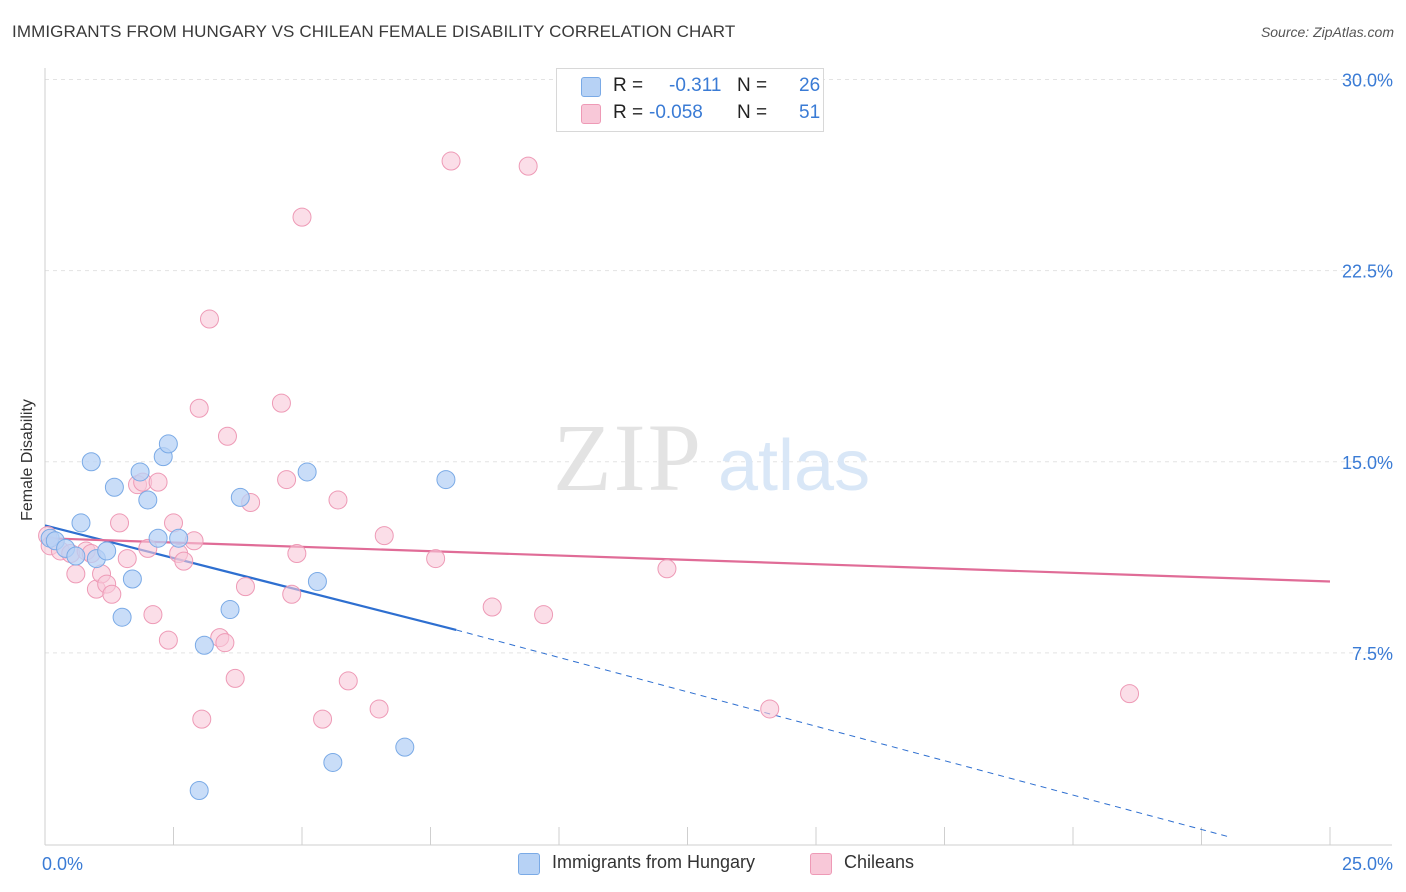 The image size is (1406, 892). I want to click on hungary-trend-line, so click(250, 578).